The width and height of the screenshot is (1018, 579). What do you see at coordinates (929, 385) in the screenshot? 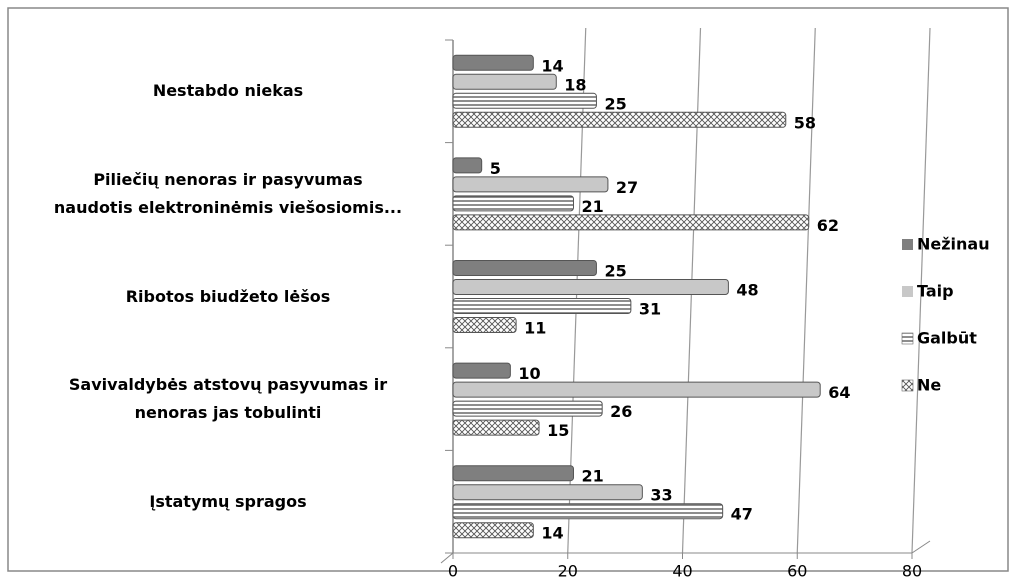
I see `legend-label: Ne` at bounding box center [929, 385].